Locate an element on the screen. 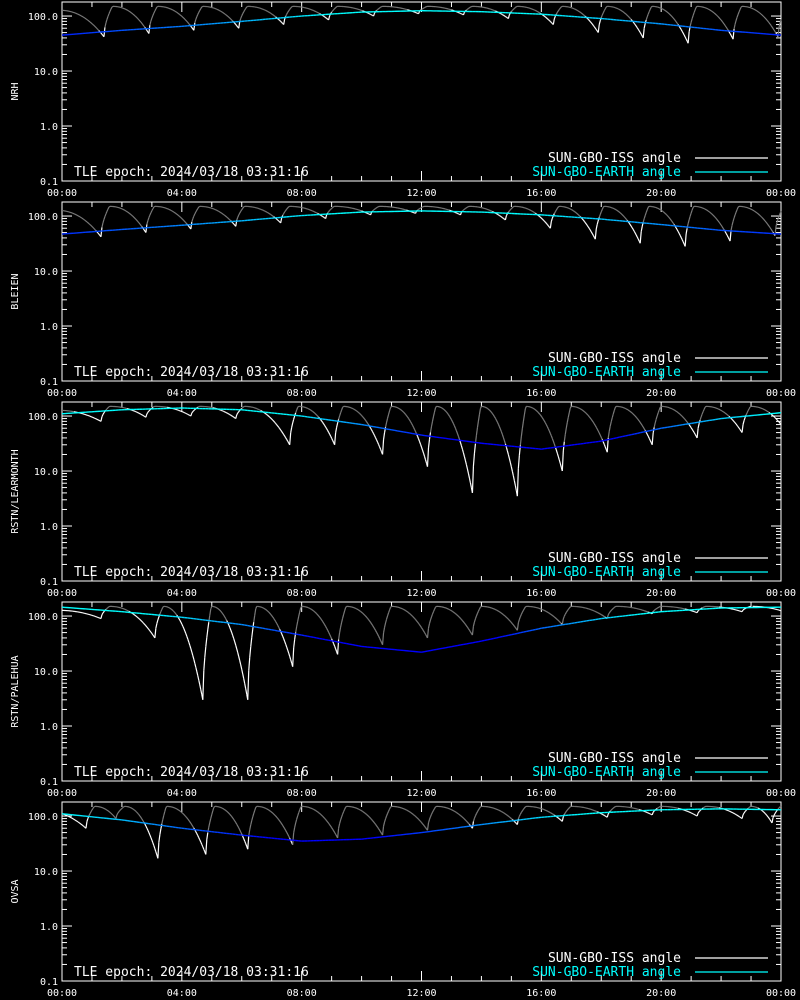  legend-label: SUN-GBO-ISS angle is located at coordinates (614, 758).